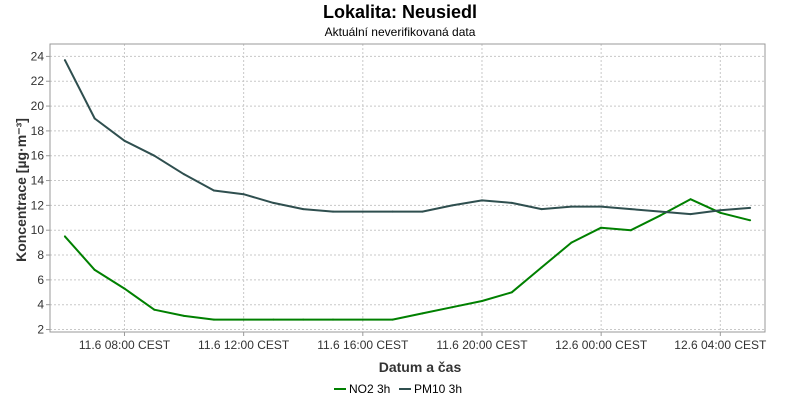  What do you see at coordinates (720, 345) in the screenshot?
I see `x-tick-label: 12.6 04:00 CEST` at bounding box center [720, 345].